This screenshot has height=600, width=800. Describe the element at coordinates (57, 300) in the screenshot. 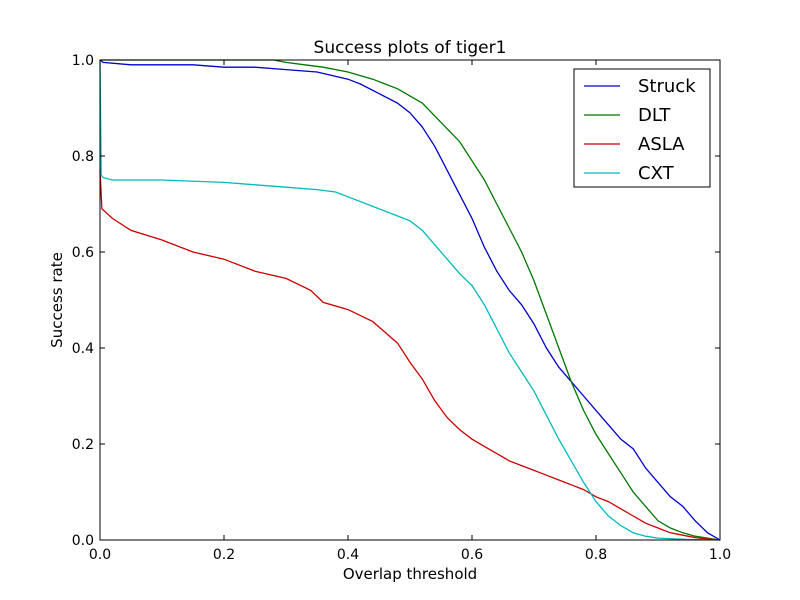

I see `y-axis-label: Success rate` at that location.